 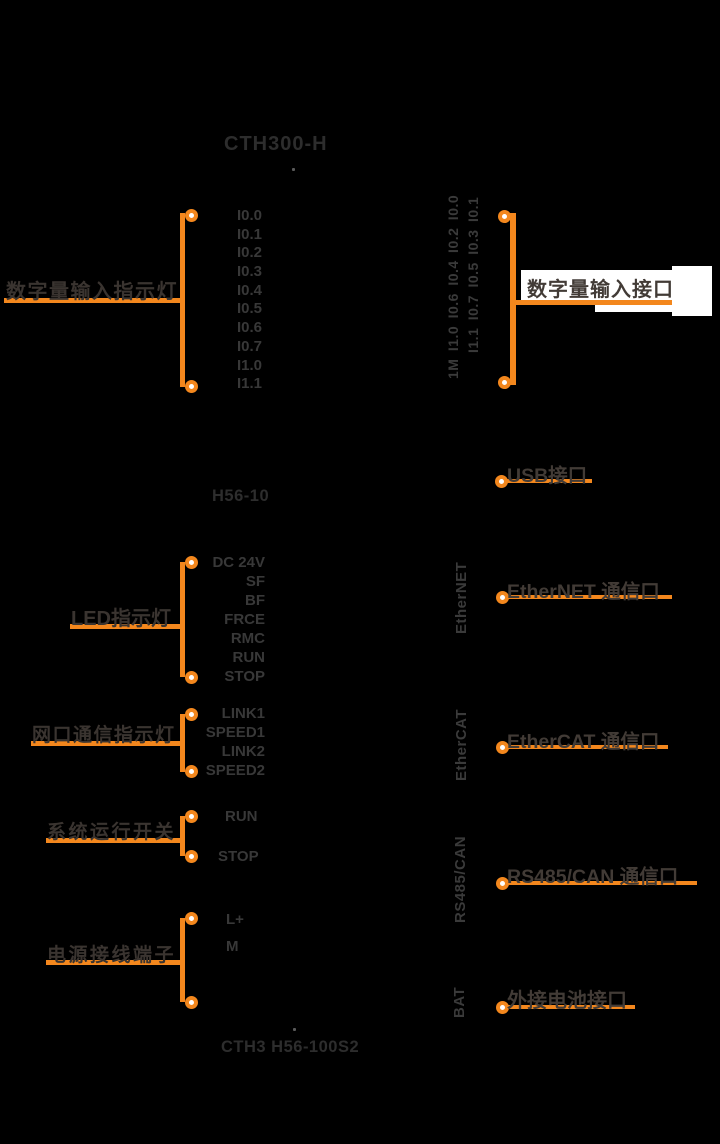 I want to click on io-label: I0.7, so click(x=250, y=346).